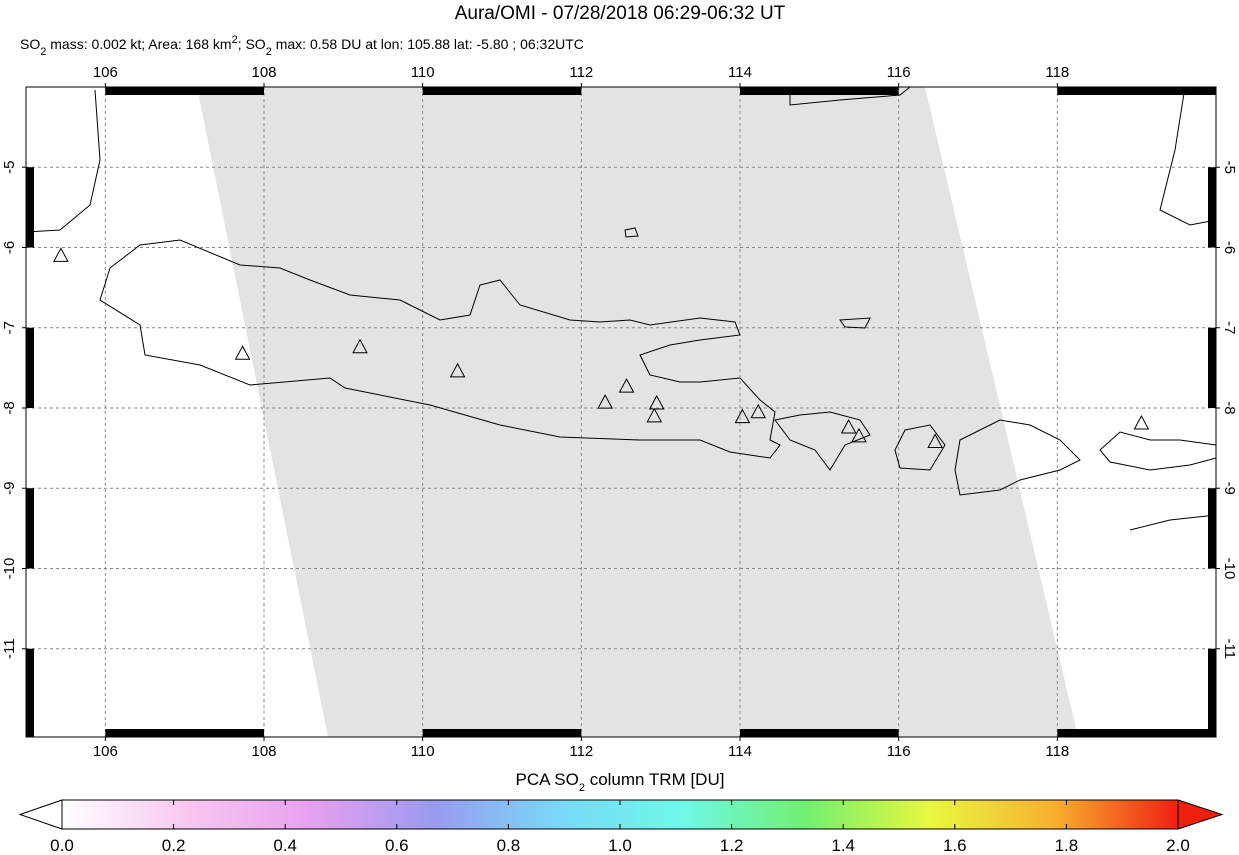 The width and height of the screenshot is (1239, 855). I want to click on colorbar-label: PCA SO2 column TRM [DU], so click(620, 782).